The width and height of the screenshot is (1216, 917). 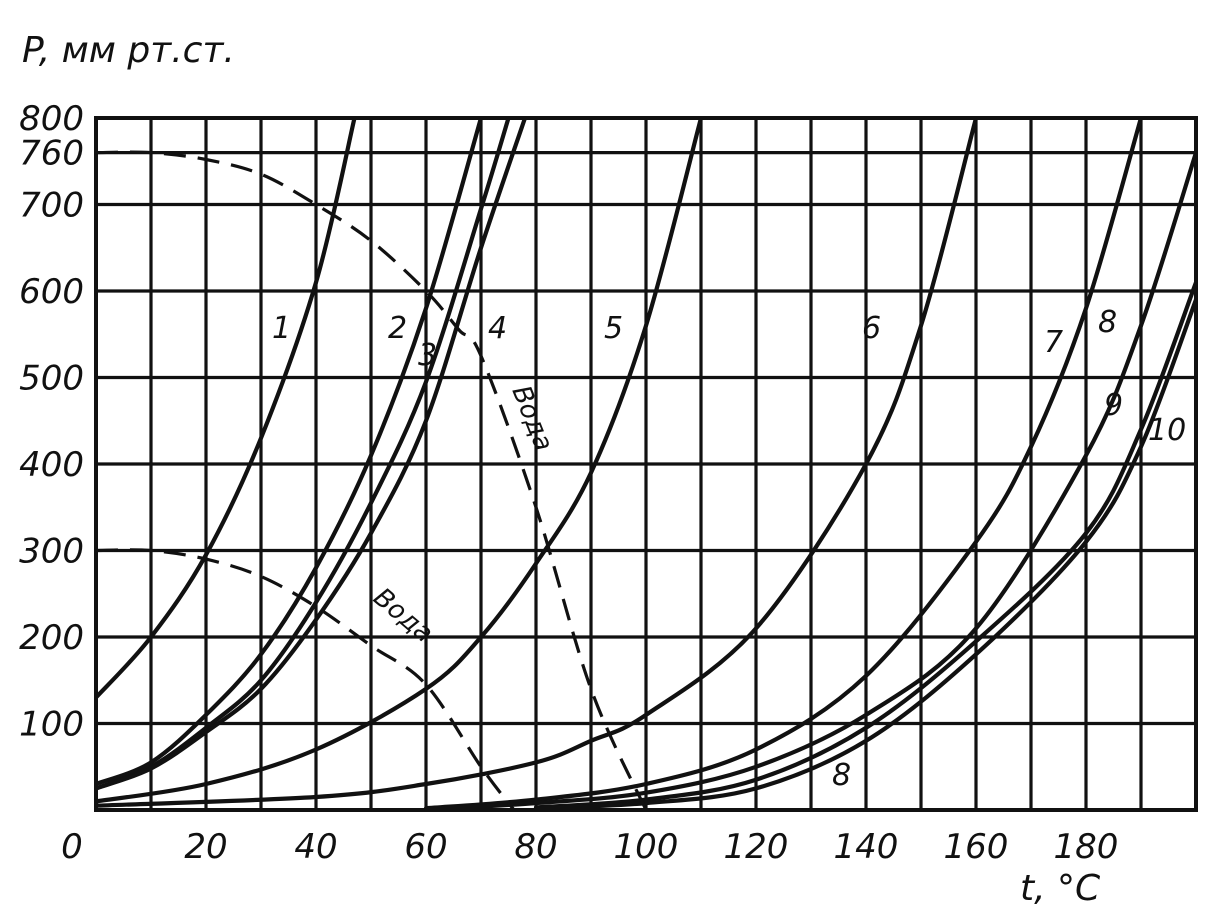 I want to click on curve-label-4: 4, so click(x=497, y=328).